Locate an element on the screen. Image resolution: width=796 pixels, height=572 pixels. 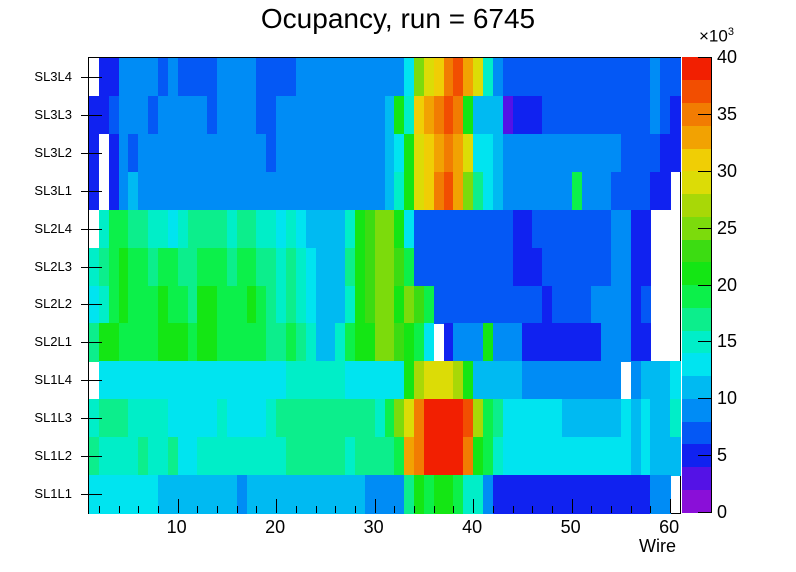
colorbar-tick-label-5: 5 is located at coordinates (722, 455).